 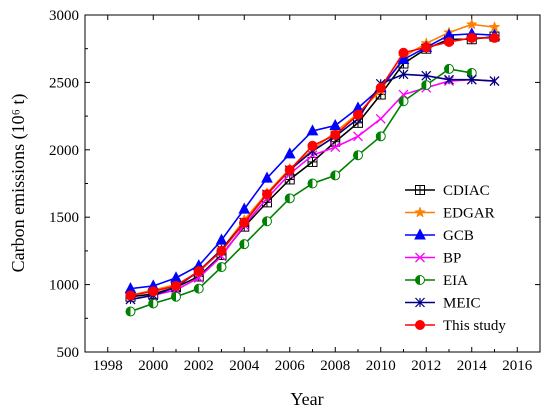 I want to click on x-tick-label: 2010, so click(x=381, y=366).